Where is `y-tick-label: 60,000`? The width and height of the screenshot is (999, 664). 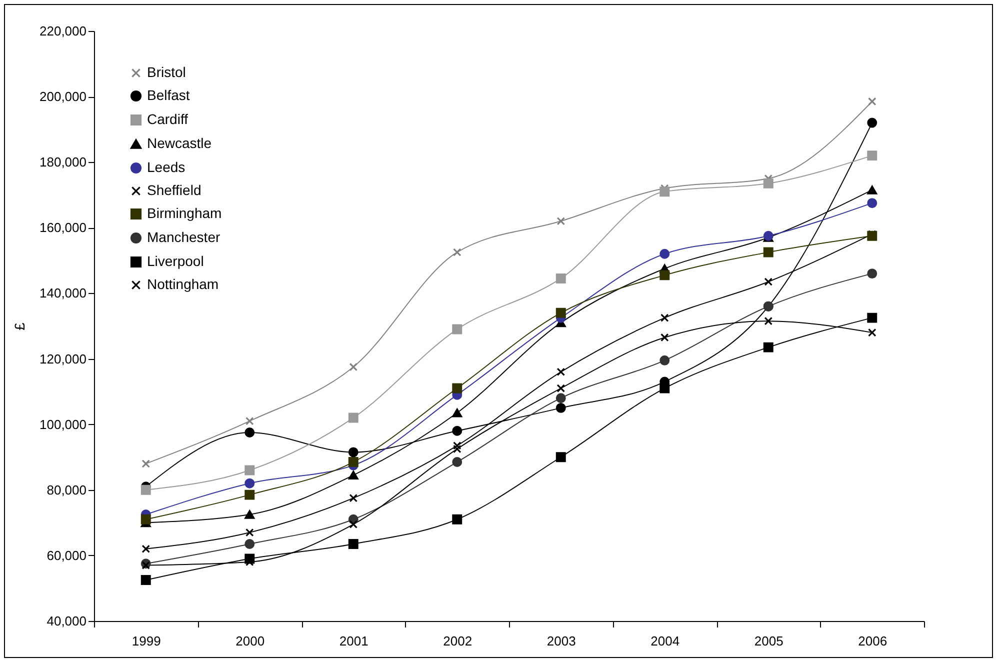 y-tick-label: 60,000 is located at coordinates (66, 555).